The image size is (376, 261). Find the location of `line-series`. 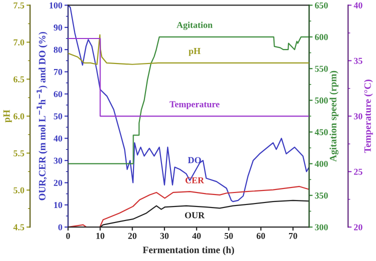

line-series is located at coordinates (189, 49).